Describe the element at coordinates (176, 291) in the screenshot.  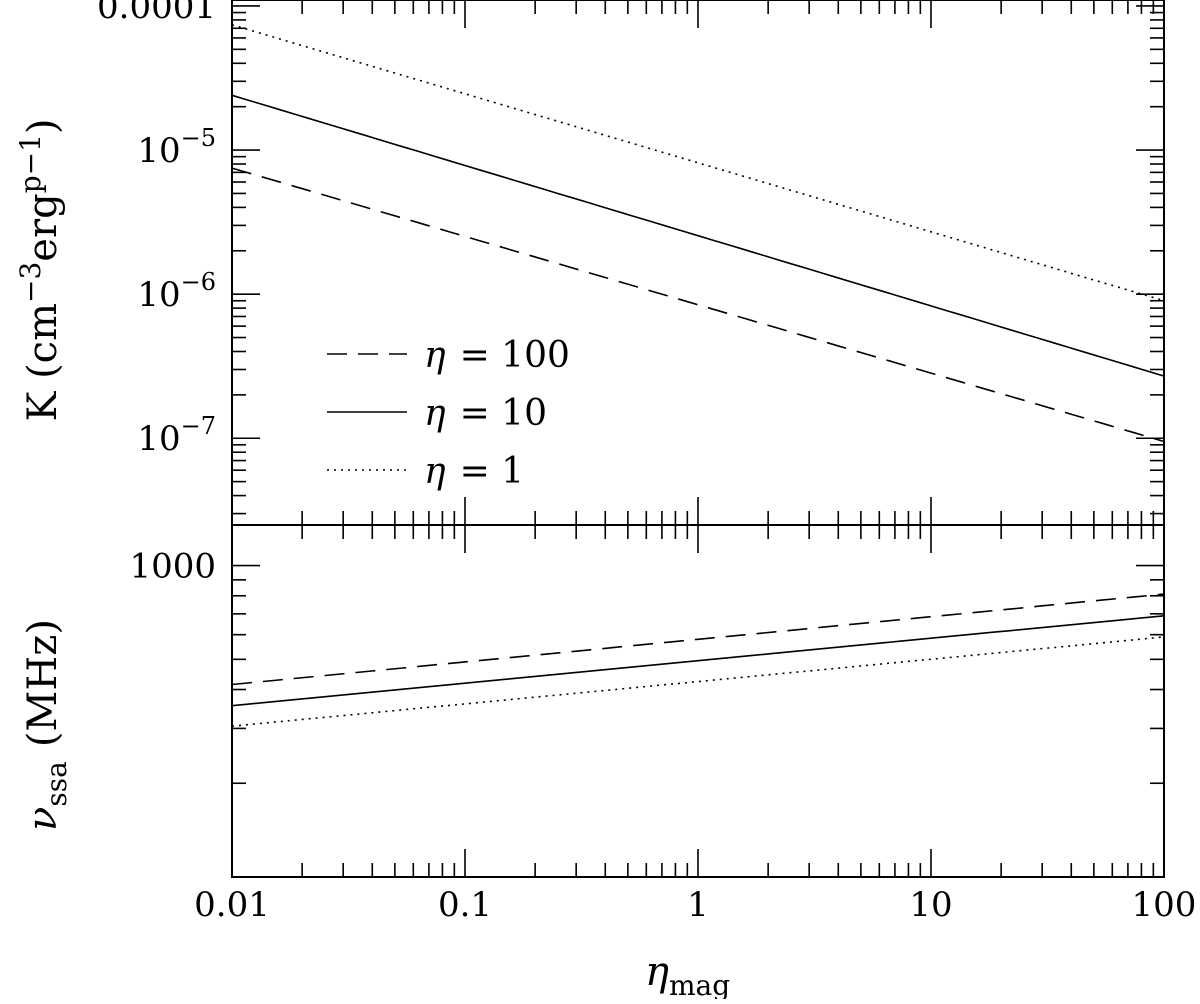
I see `y-tick-label: 10⁻⁶` at that location.